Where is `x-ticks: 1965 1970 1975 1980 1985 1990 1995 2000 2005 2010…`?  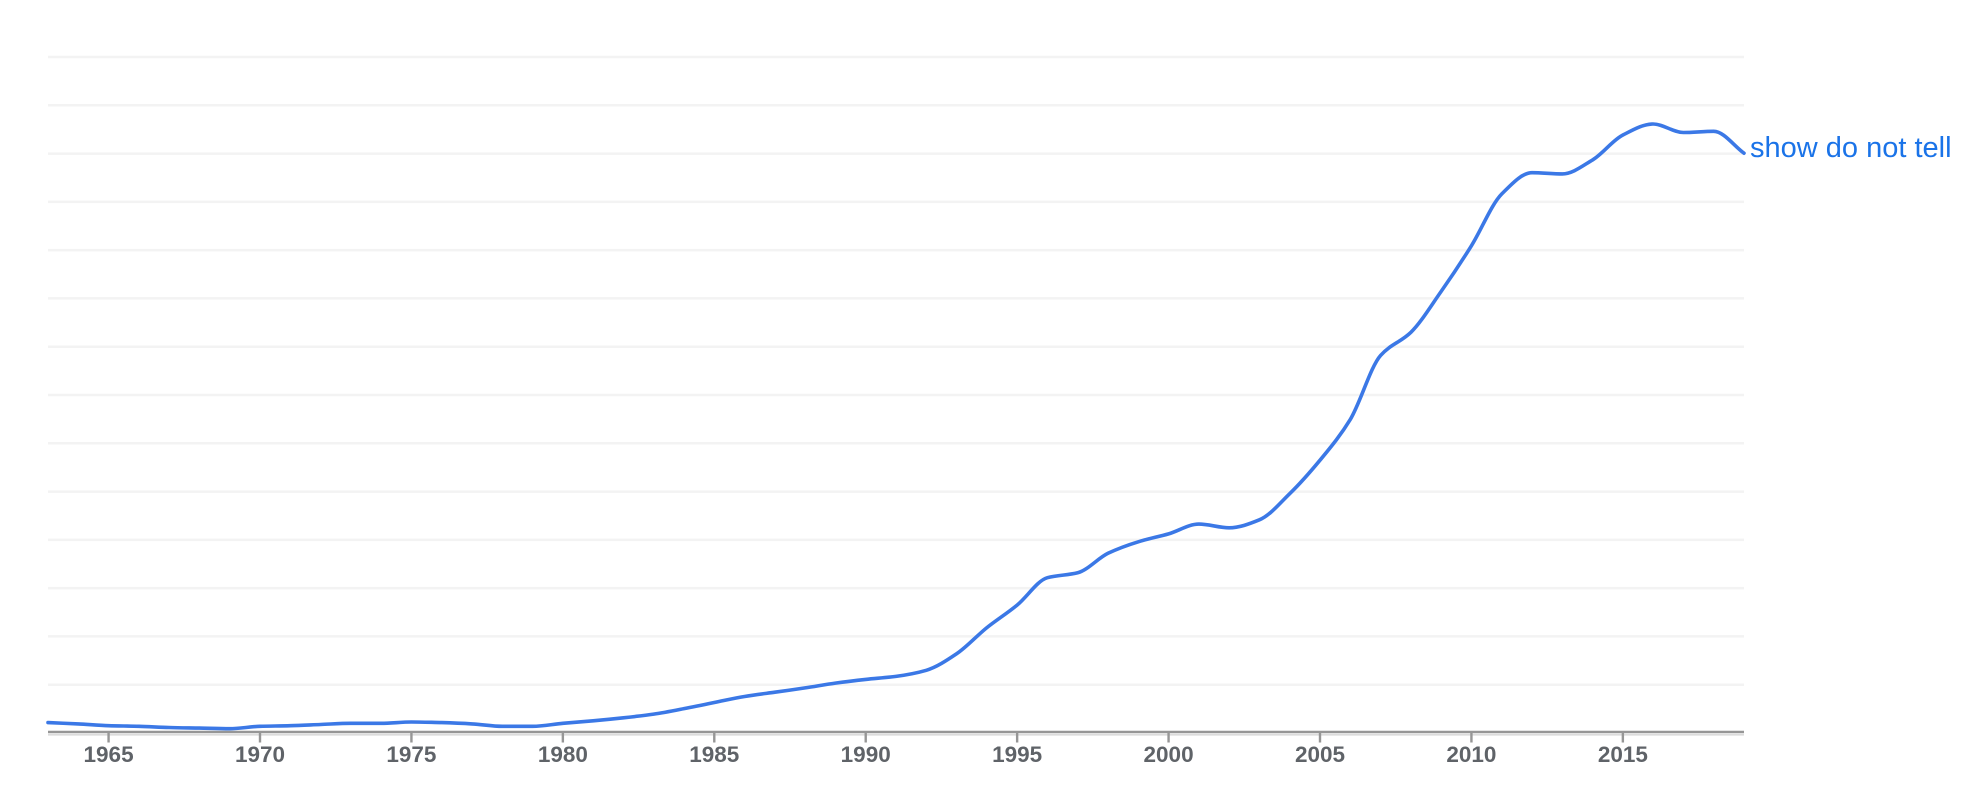
x-ticks: 1965 1970 1975 1980 1985 1990 1995 2000 2005 2010… is located at coordinates (866, 750).